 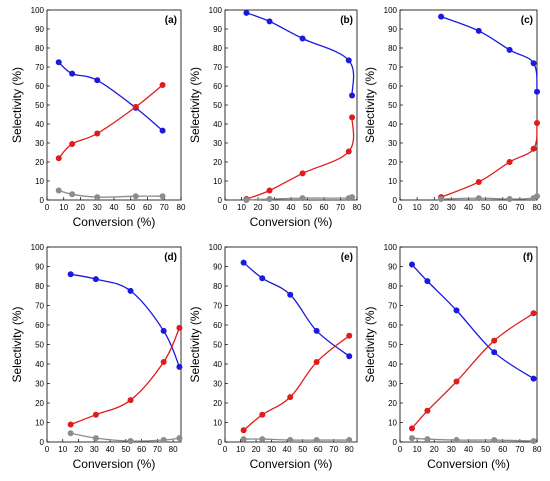 What do you see at coordinates (220, 200) in the screenshot?
I see `y-tick-label: 0` at bounding box center [220, 200].